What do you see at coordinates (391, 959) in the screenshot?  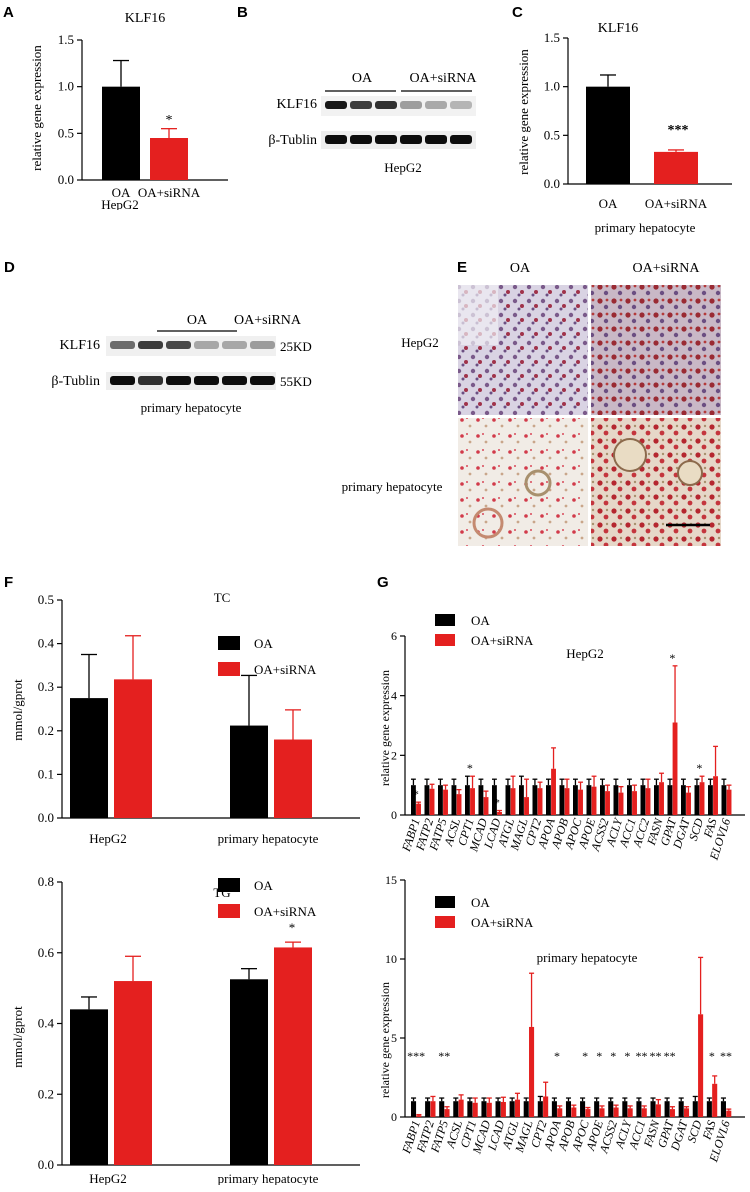 I see `panel-g-gp-ytick-label: 10` at bounding box center [391, 959].